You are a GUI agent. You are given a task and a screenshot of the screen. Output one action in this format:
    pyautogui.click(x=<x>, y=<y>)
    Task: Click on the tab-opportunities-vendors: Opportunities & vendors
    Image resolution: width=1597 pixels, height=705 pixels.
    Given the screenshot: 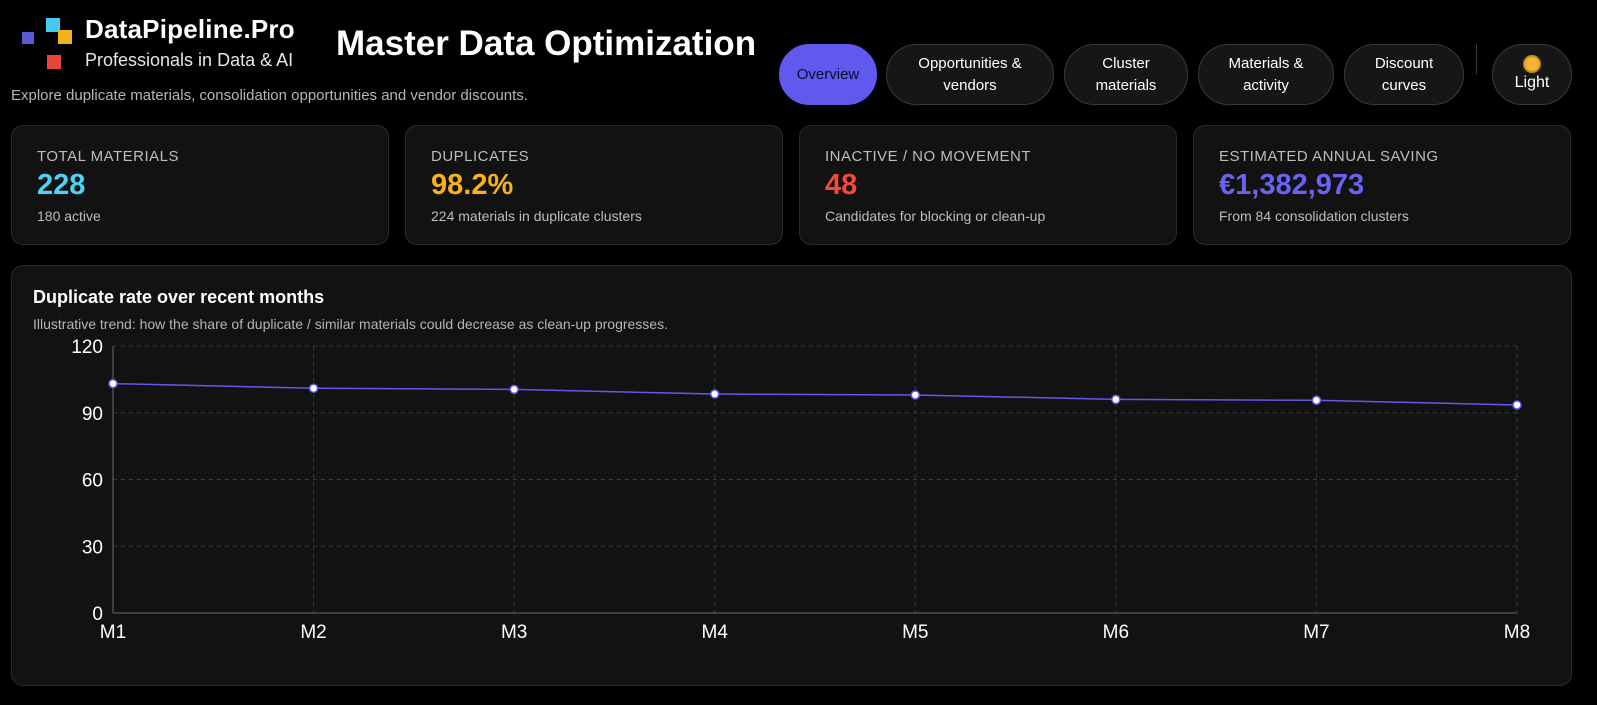 What is the action you would take?
    pyautogui.click(x=970, y=74)
    